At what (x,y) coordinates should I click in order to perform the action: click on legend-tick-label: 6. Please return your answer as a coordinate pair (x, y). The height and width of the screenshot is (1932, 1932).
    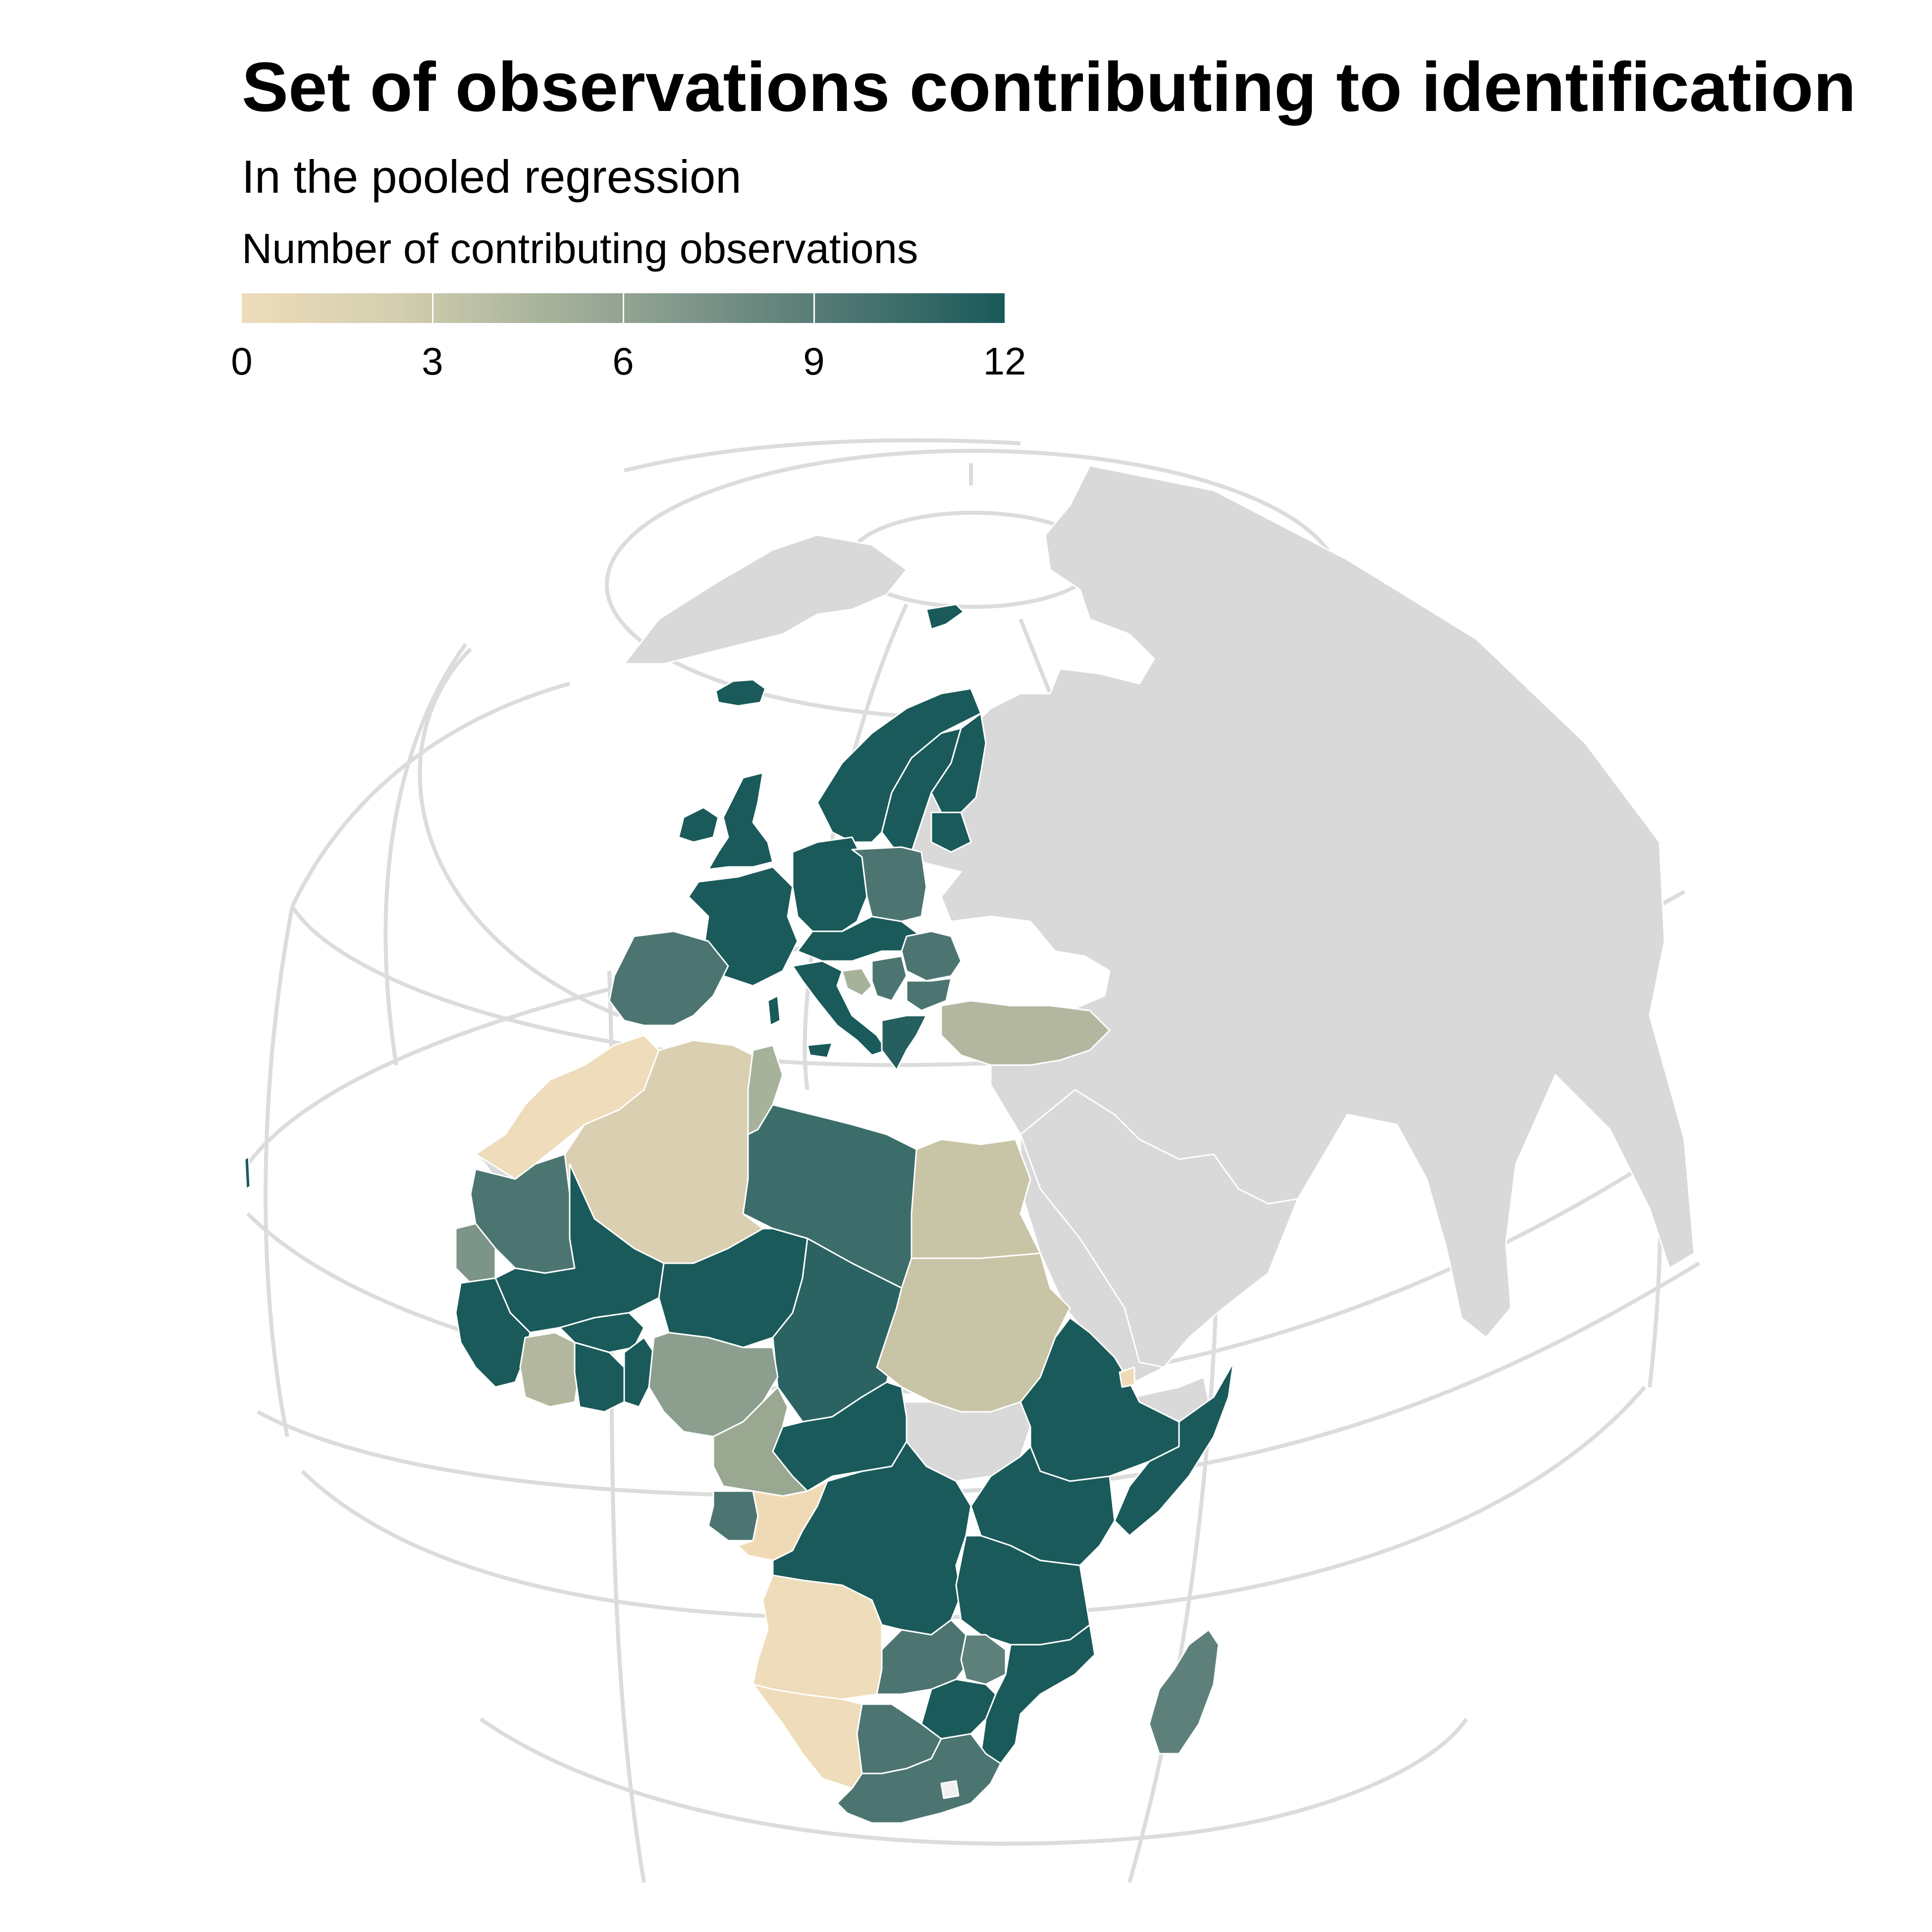
    Looking at the image, I should click on (623, 361).